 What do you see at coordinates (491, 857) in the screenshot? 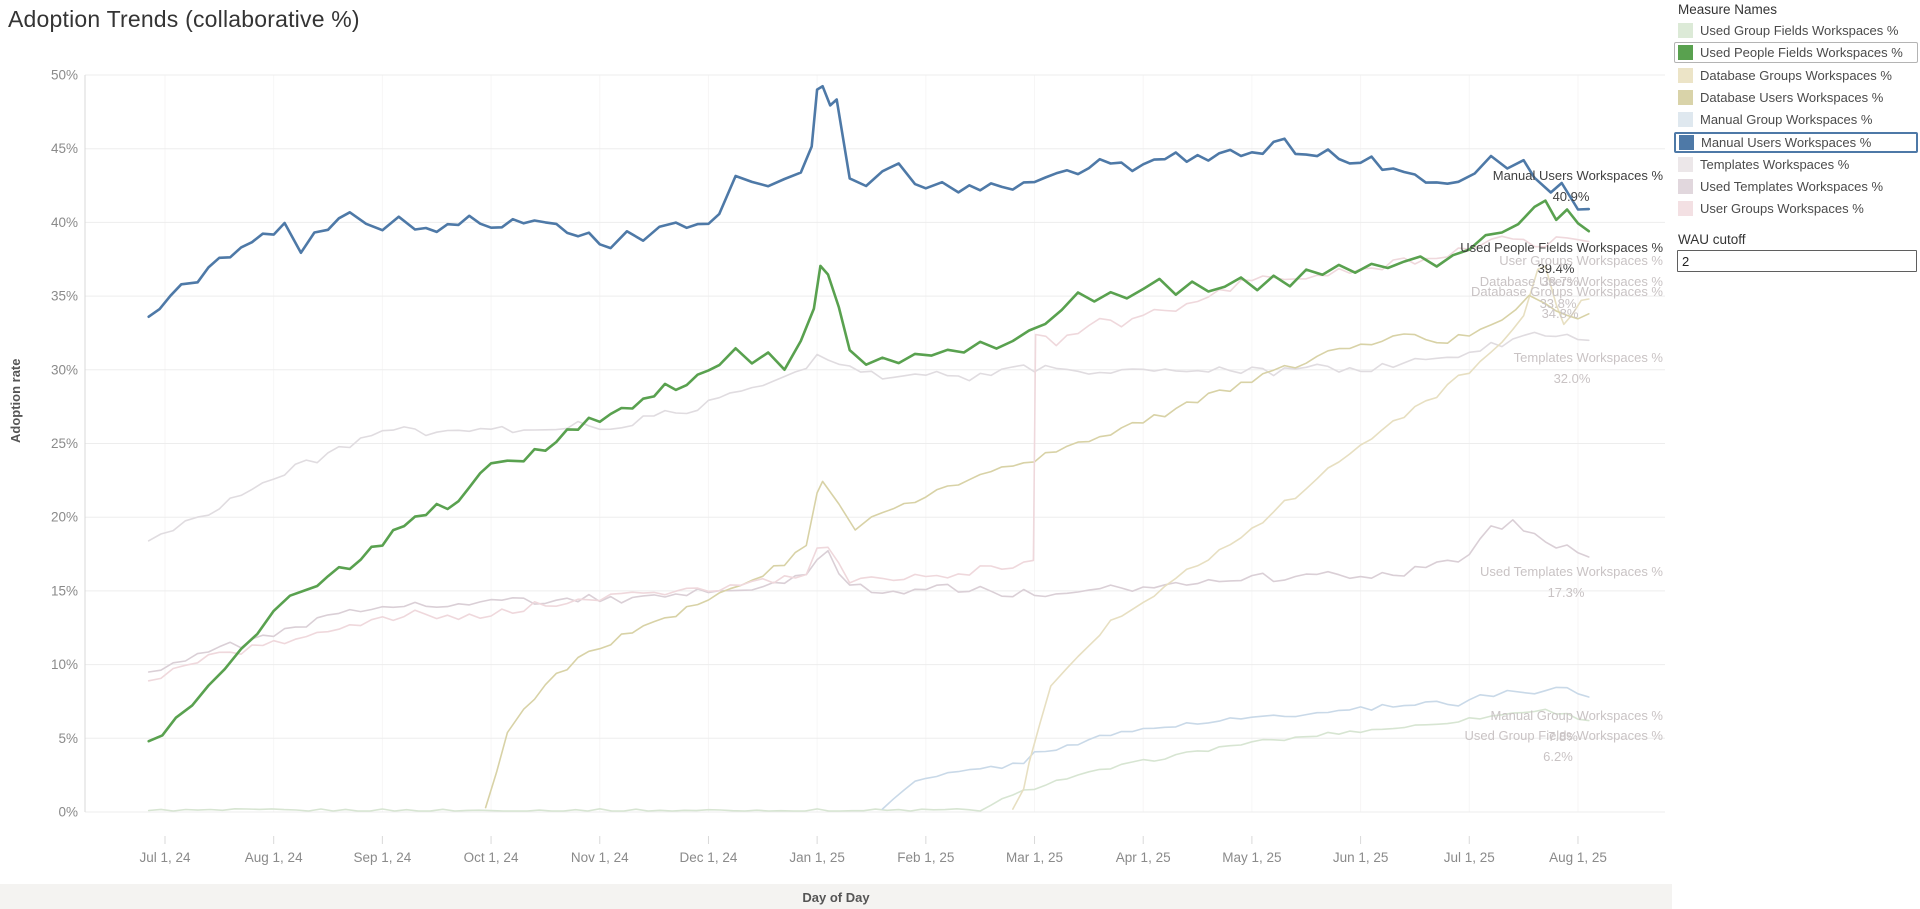
I see `x-tick-label: Oct 1, 24` at bounding box center [491, 857].